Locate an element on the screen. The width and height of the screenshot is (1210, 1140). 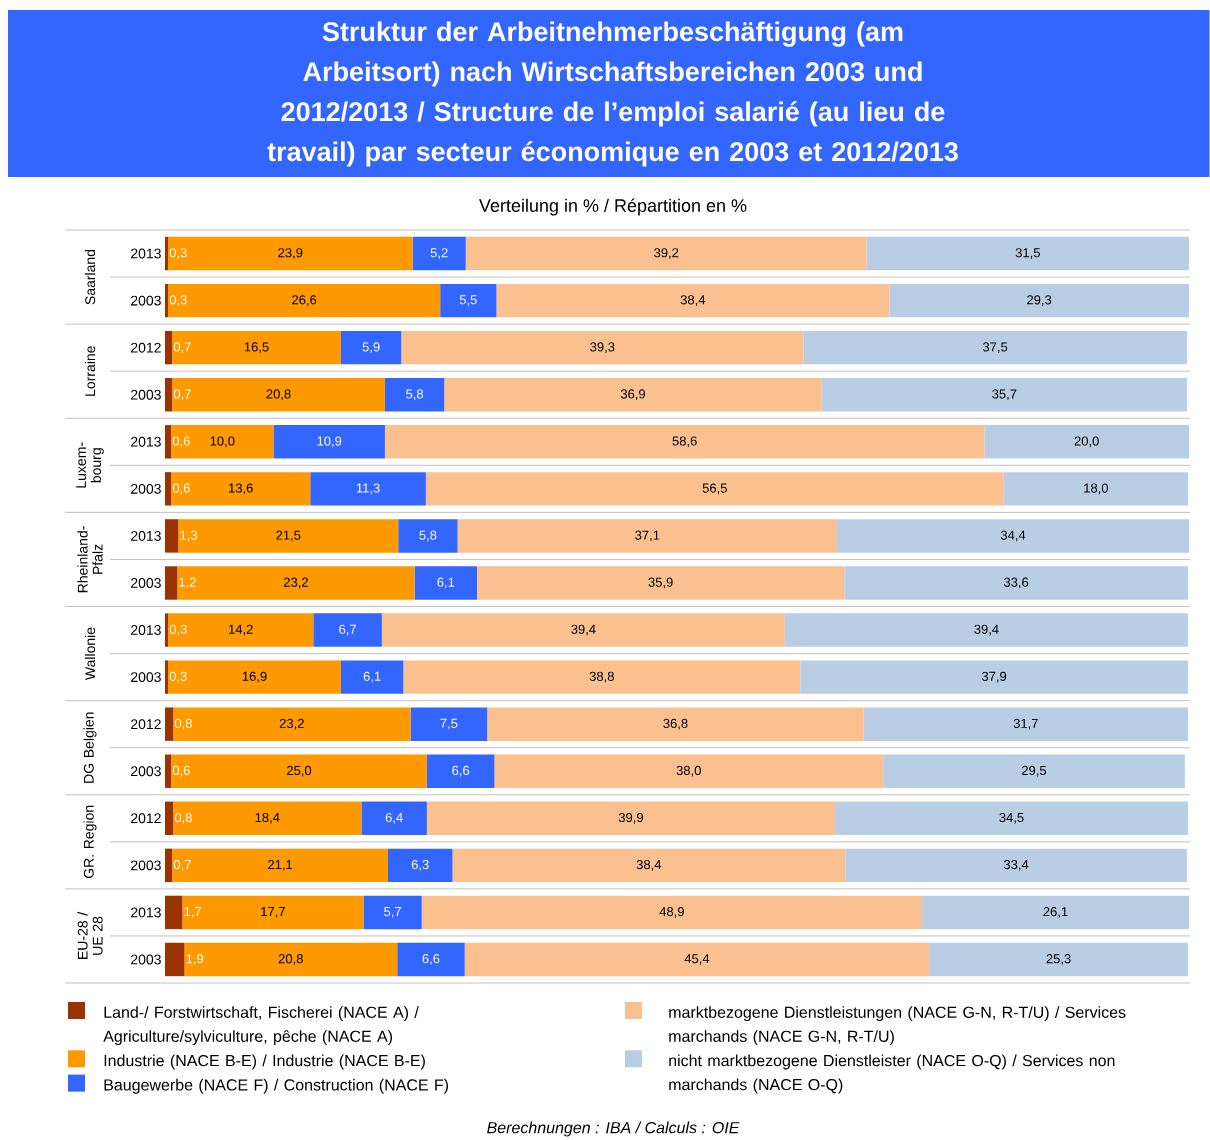
data-label: 21,1 is located at coordinates (280, 865).